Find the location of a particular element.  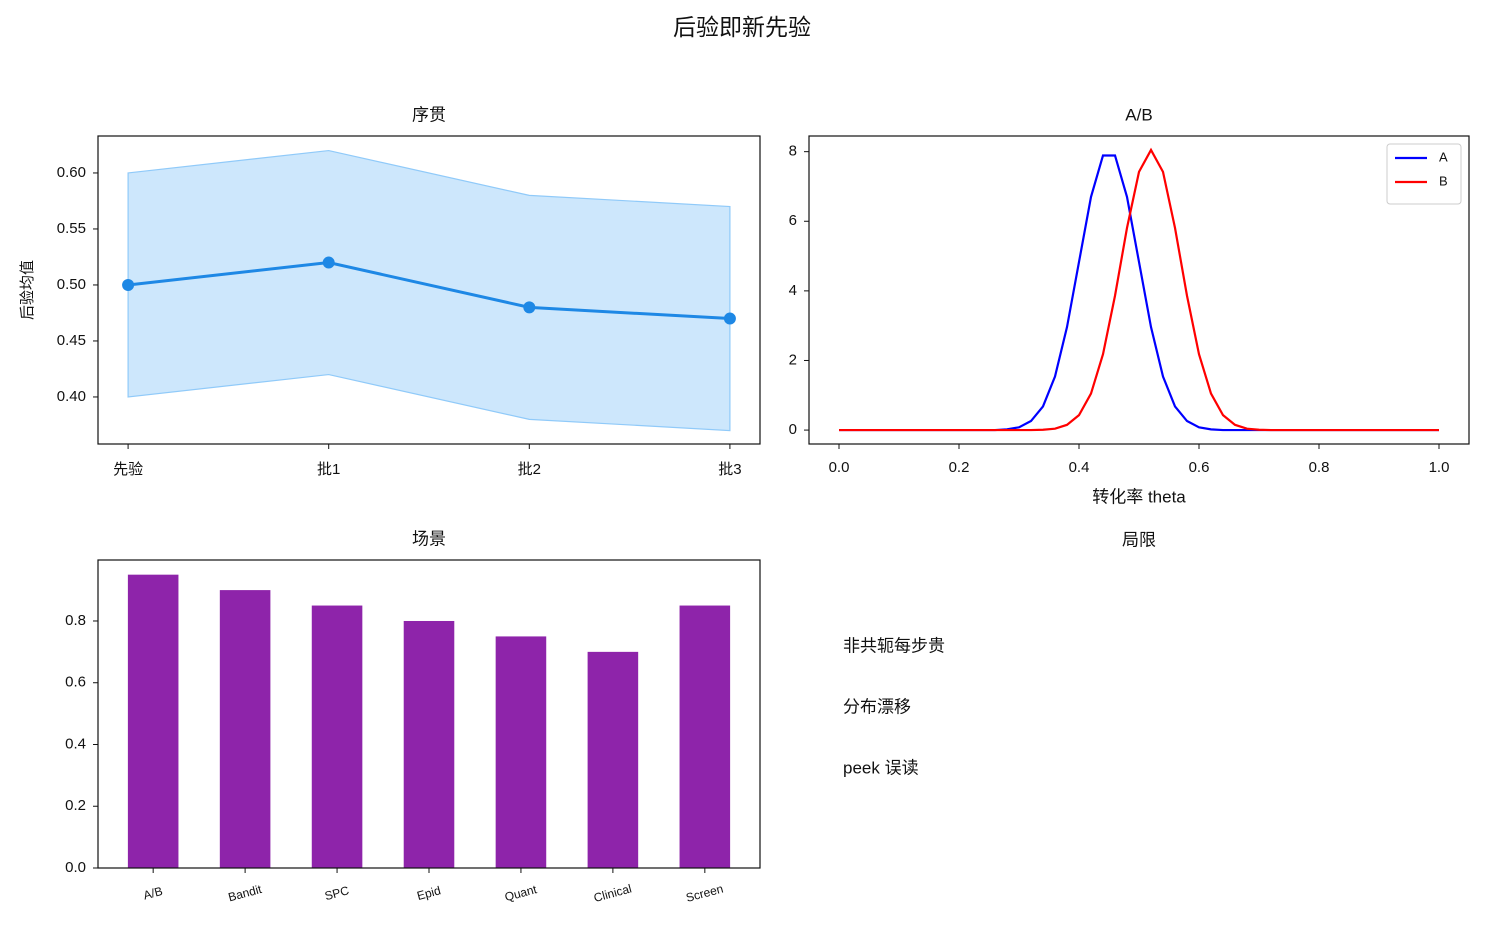

x-tick-label: 批1 is located at coordinates (328, 469).